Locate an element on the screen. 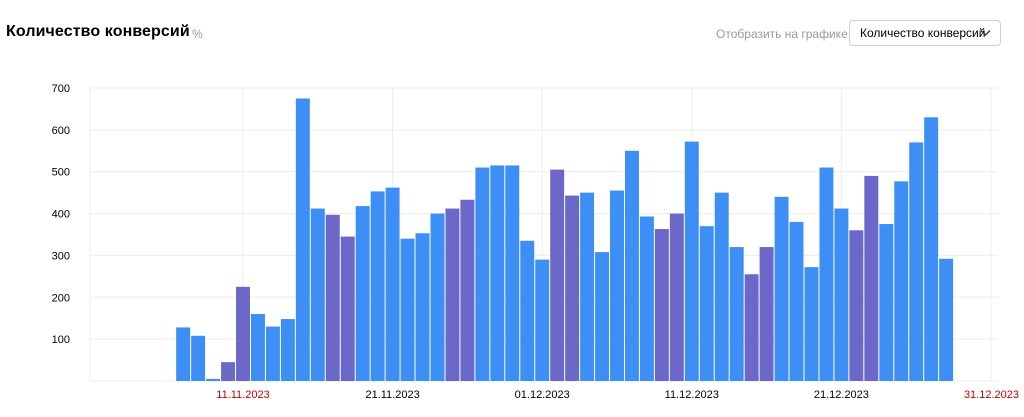  x-tick-label: 11.12.2023 is located at coordinates (692, 395).